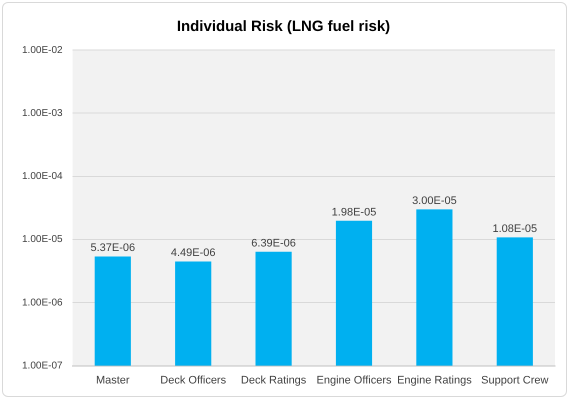  What do you see at coordinates (434, 200) in the screenshot?
I see `data-label: 3.00E-05` at bounding box center [434, 200].